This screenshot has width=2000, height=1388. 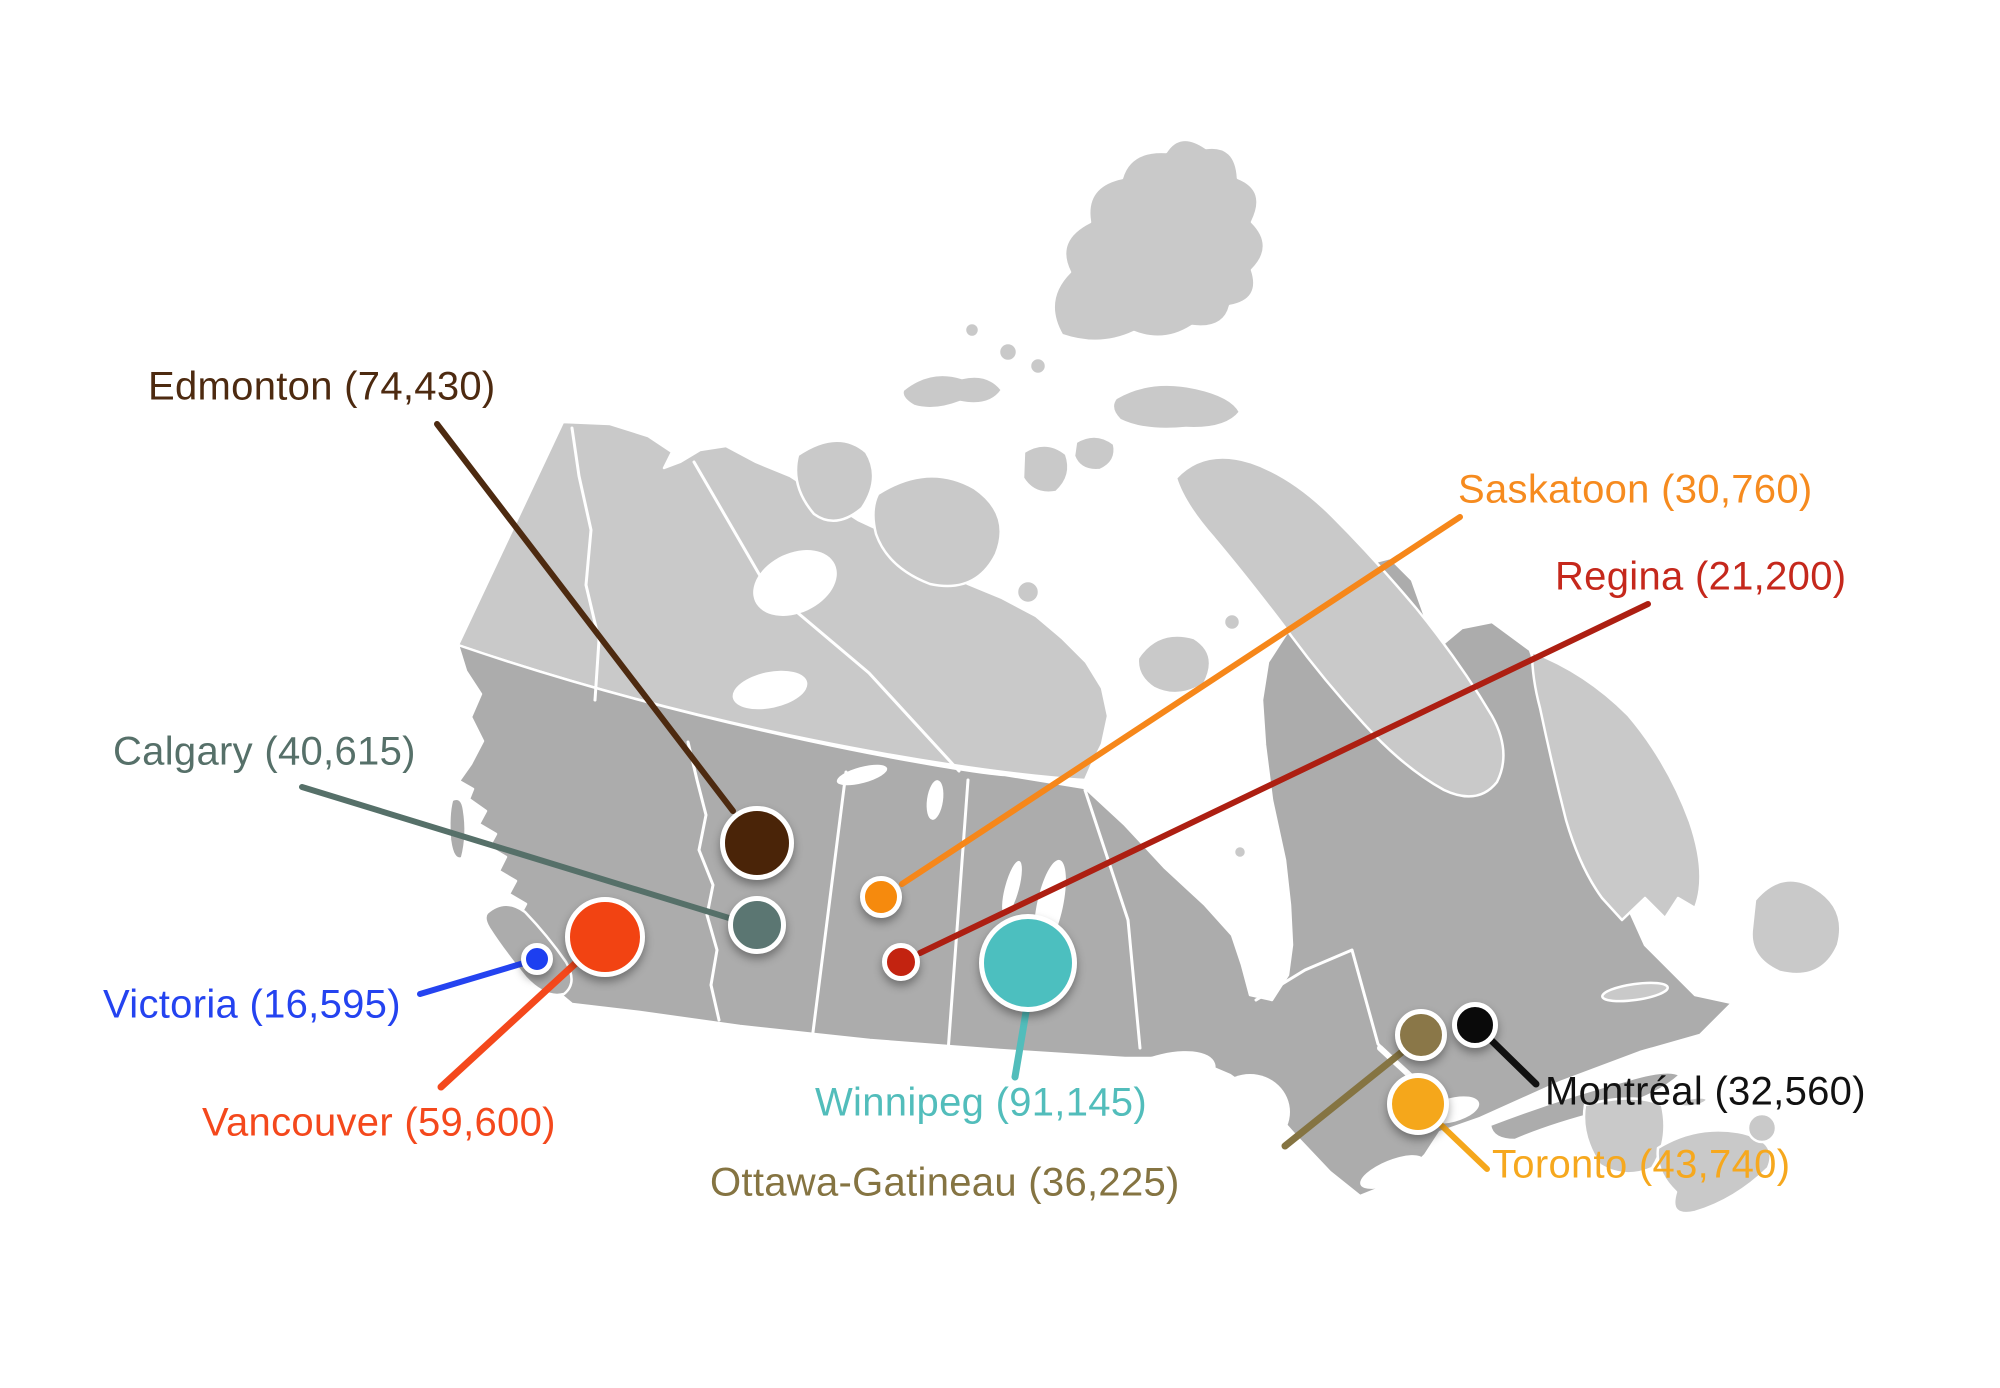 I want to click on map-region-banks-island, so click(x=834, y=480).